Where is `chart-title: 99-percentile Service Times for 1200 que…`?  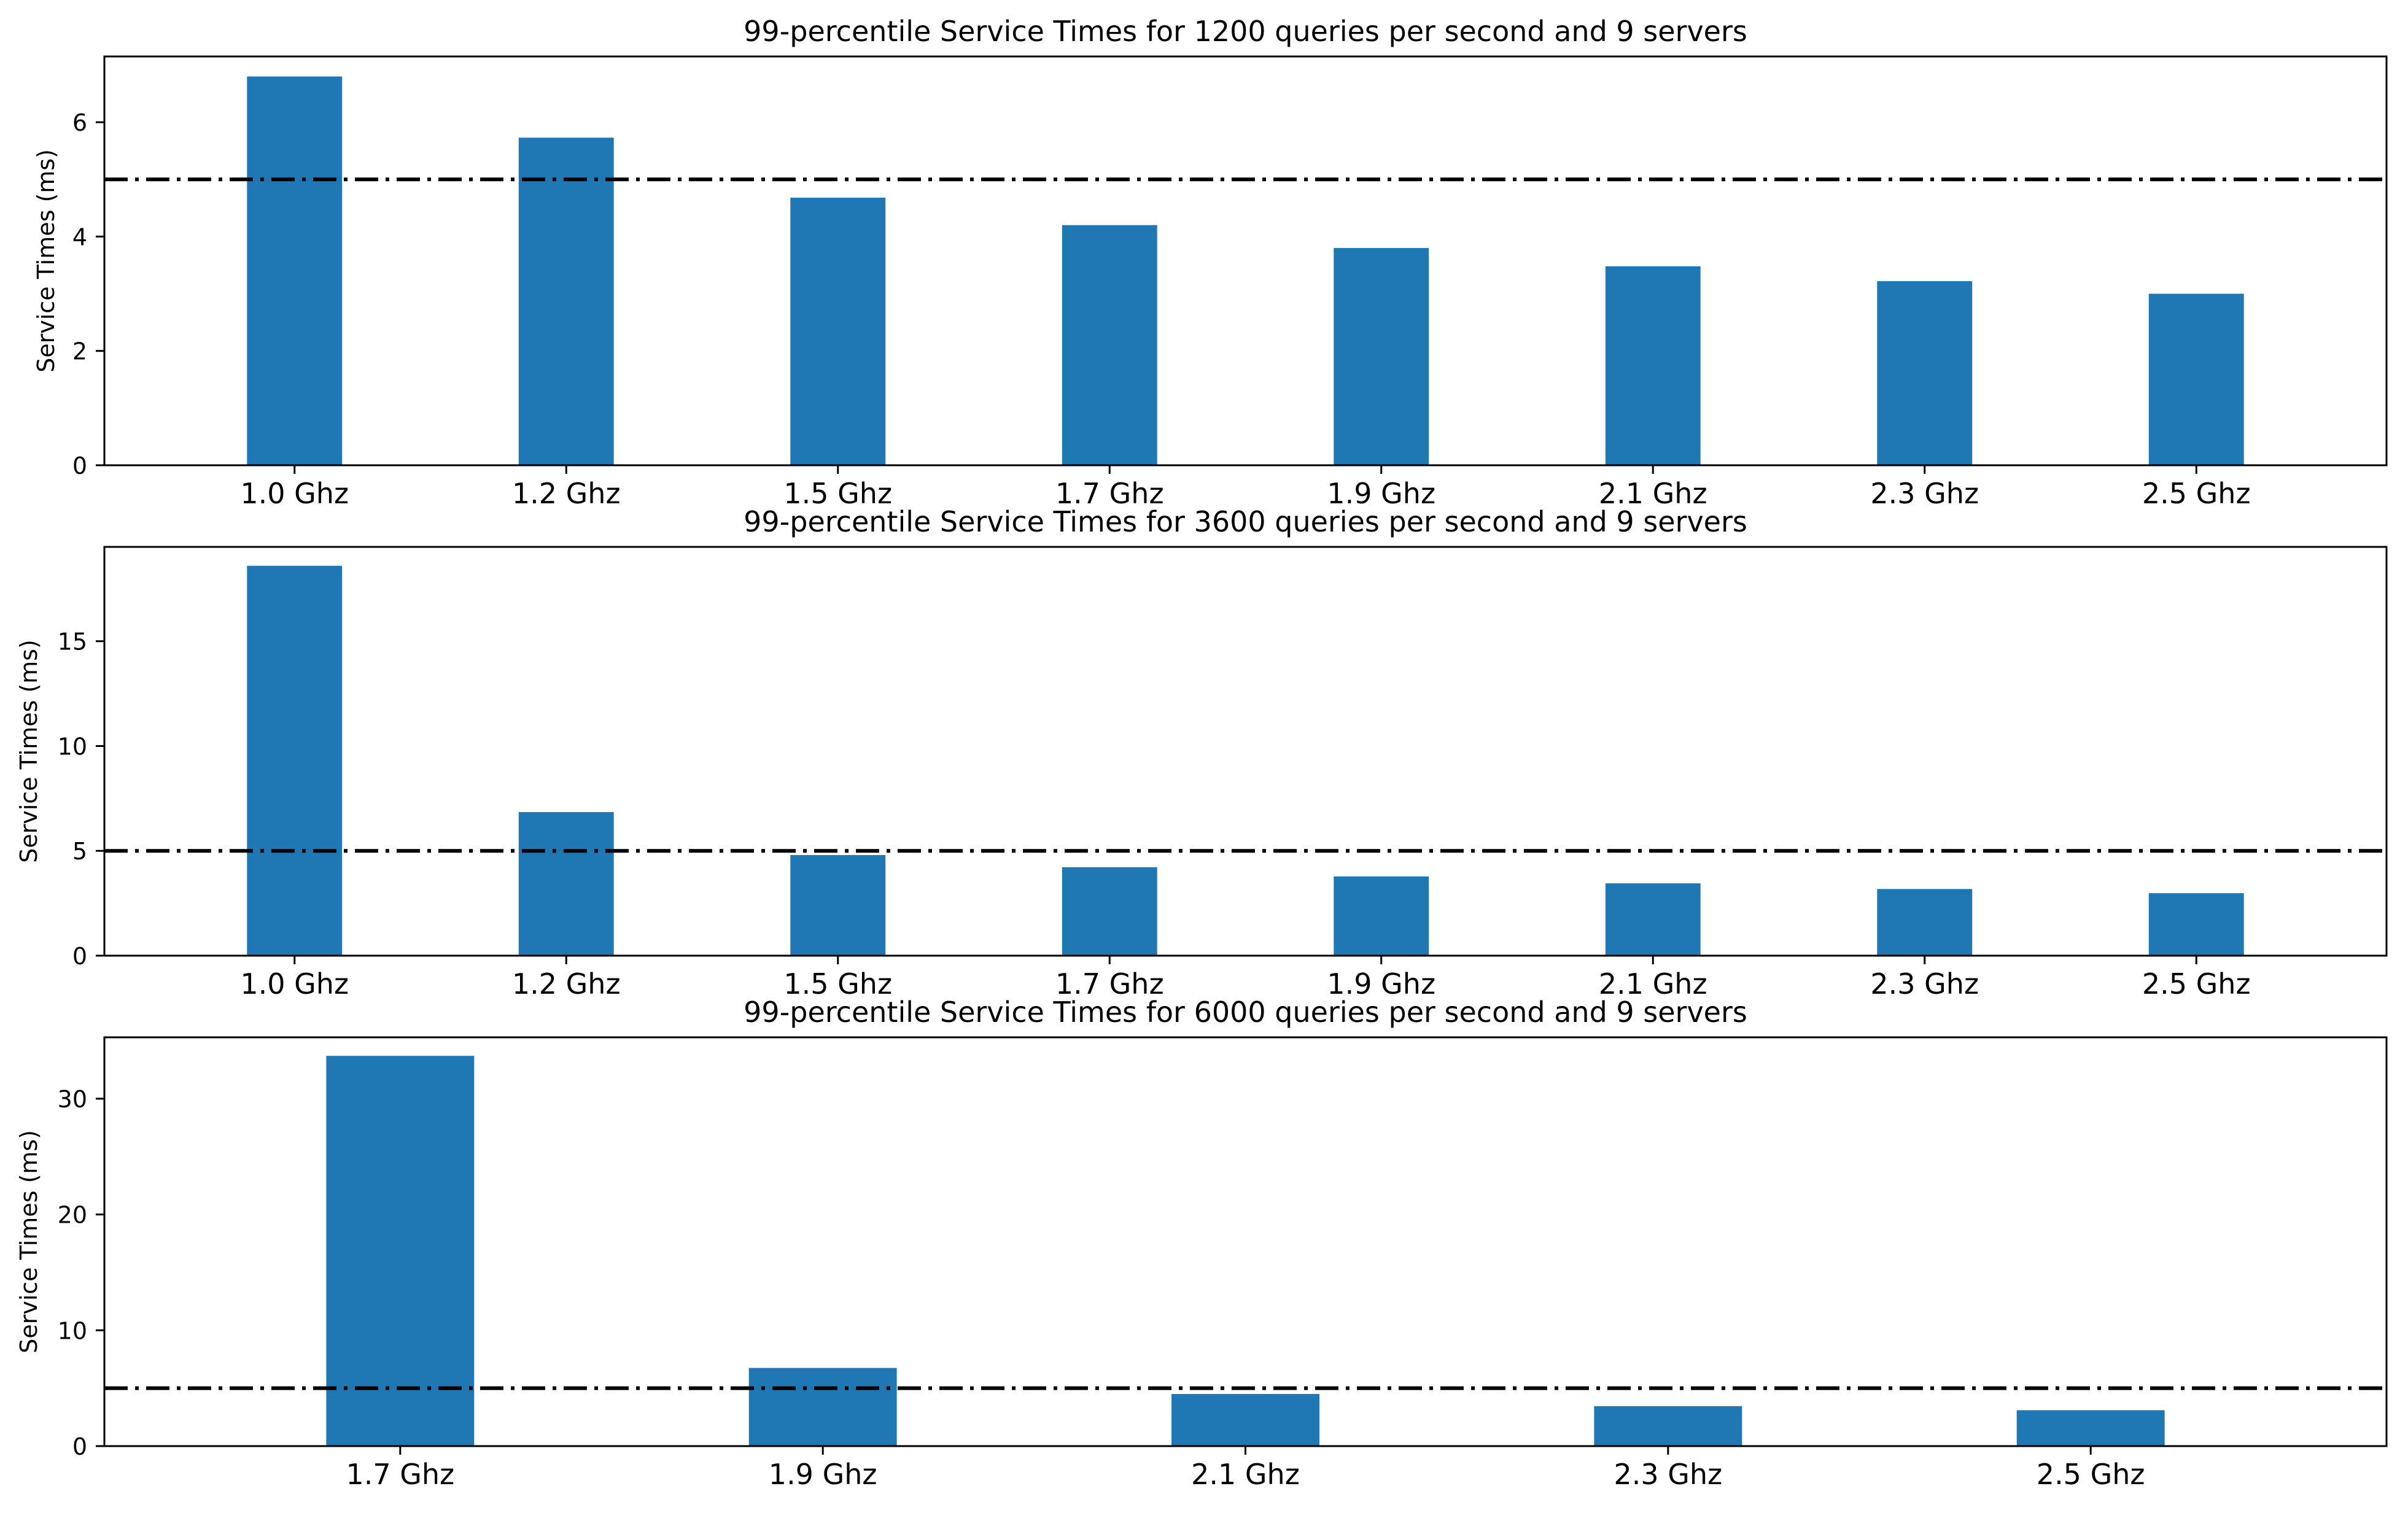 chart-title: 99-percentile Service Times for 1200 que… is located at coordinates (1245, 31).